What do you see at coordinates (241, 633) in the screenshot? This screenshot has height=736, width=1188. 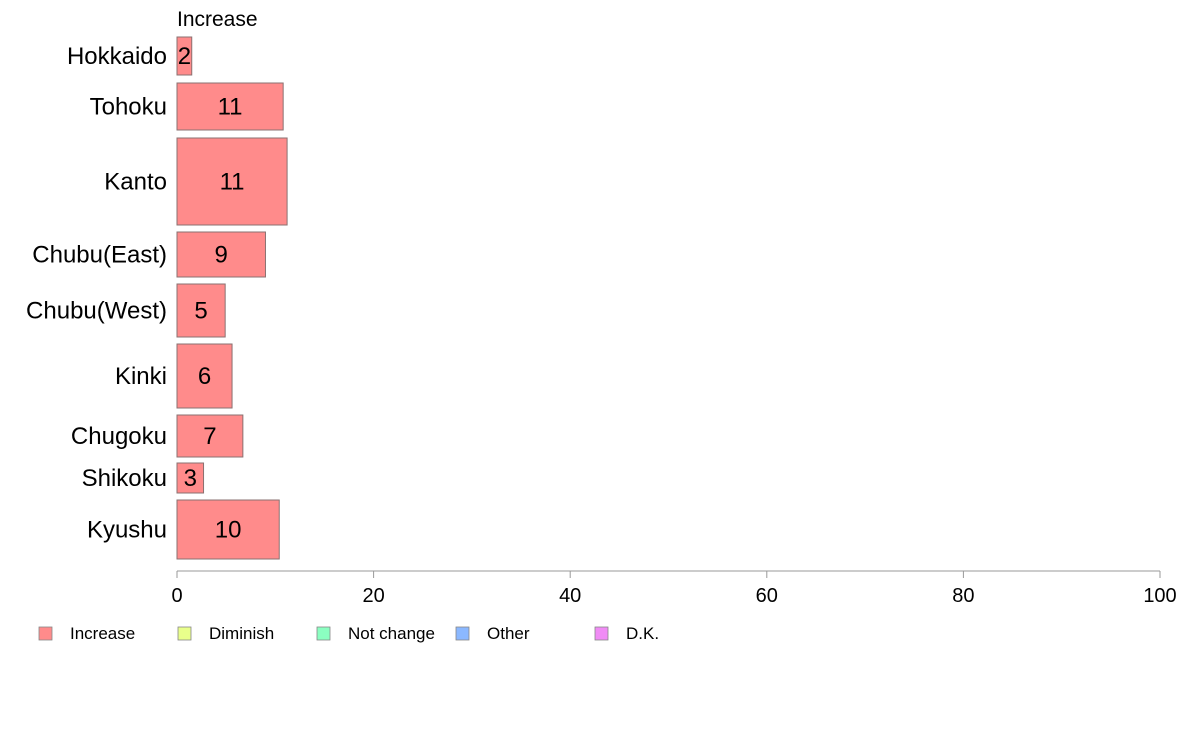 I see `legend-label: Diminish` at bounding box center [241, 633].